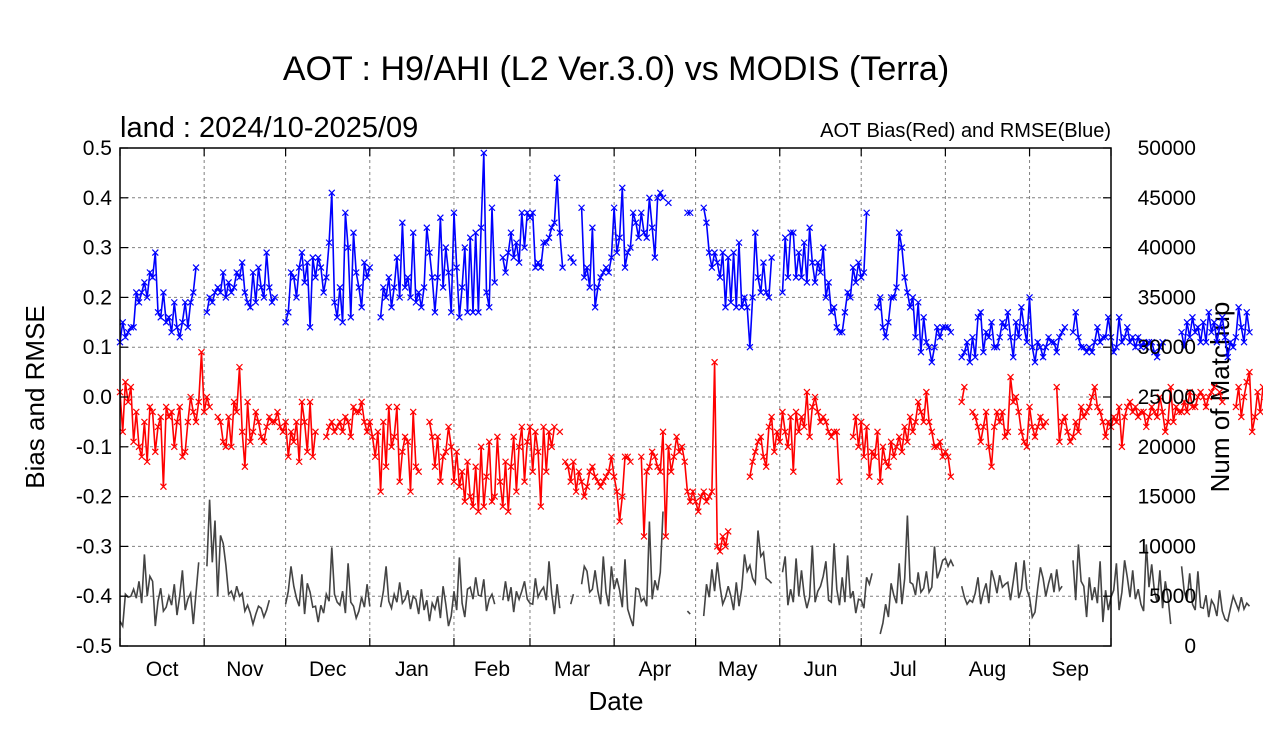  What do you see at coordinates (616, 701) in the screenshot?
I see `x-axis-label: Date` at bounding box center [616, 701].